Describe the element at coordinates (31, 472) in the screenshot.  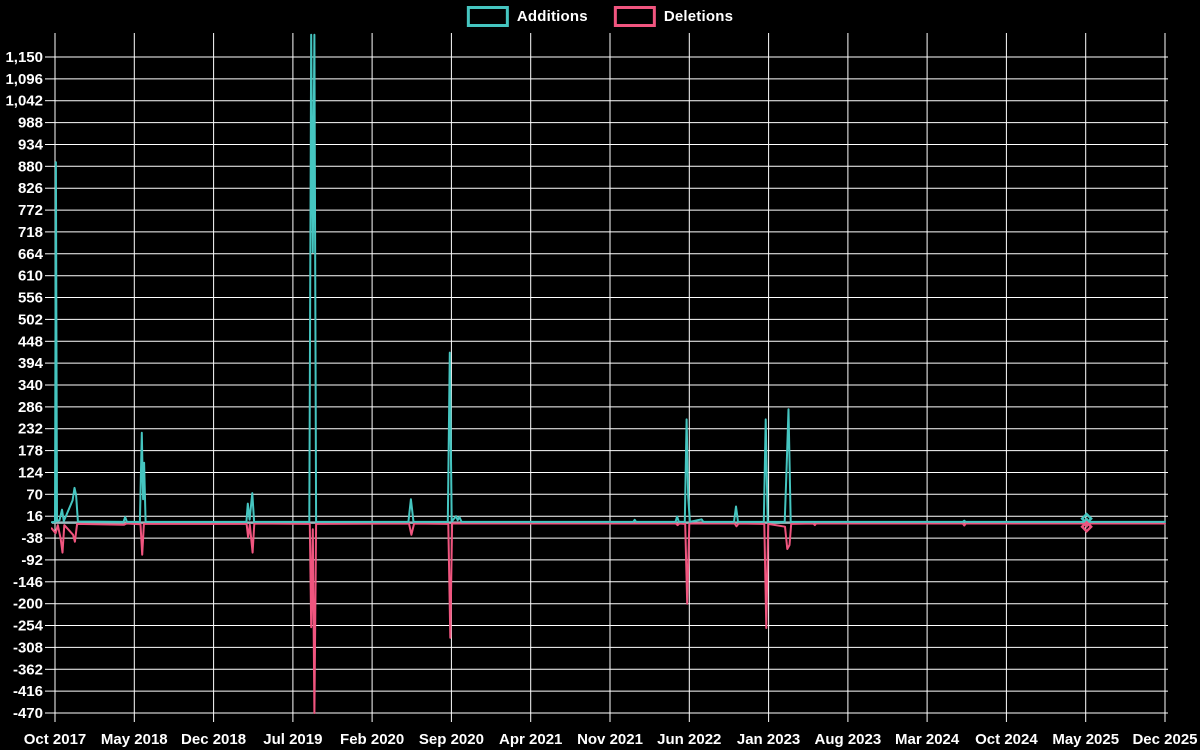
I see `y-axis-label: 124` at that location.